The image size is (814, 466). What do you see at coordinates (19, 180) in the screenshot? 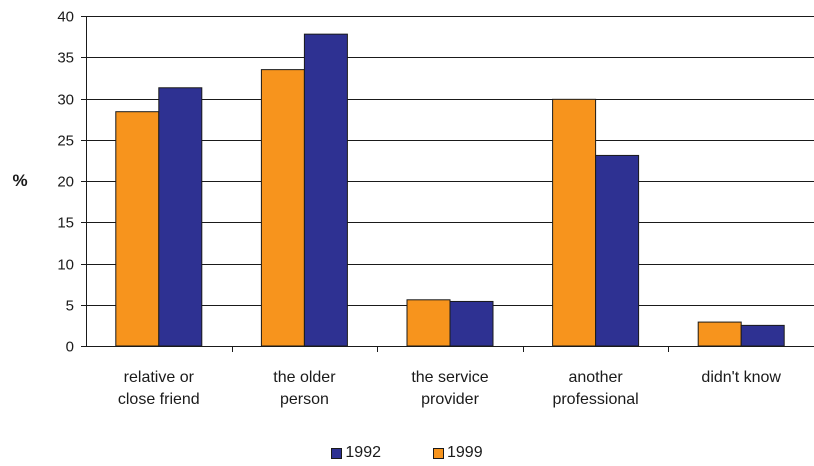
I see `y-axis-label: %` at bounding box center [19, 180].